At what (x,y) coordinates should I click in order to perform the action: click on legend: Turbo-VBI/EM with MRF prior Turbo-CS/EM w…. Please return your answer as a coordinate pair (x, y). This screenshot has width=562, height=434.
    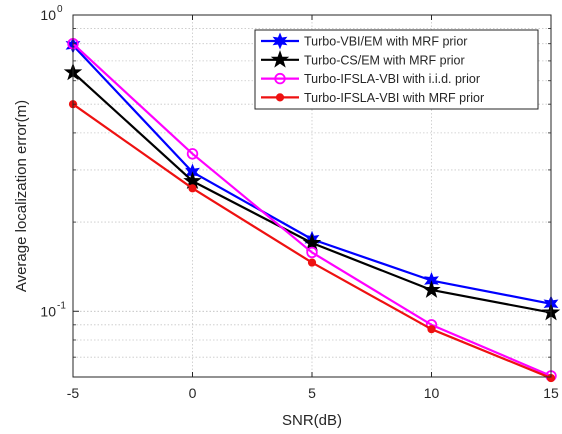
    Looking at the image, I should click on (396, 69).